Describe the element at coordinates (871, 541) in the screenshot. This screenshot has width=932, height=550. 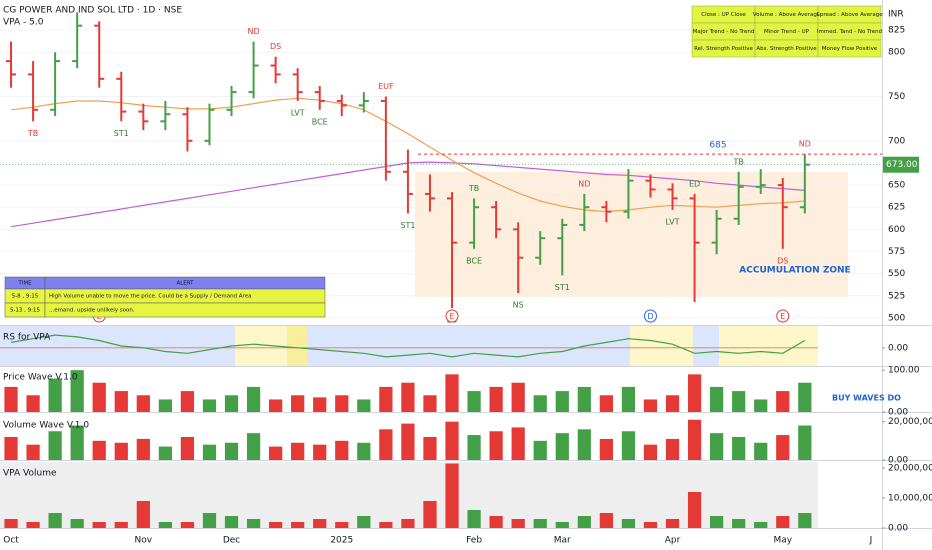
I see `x-tick-label: J` at that location.